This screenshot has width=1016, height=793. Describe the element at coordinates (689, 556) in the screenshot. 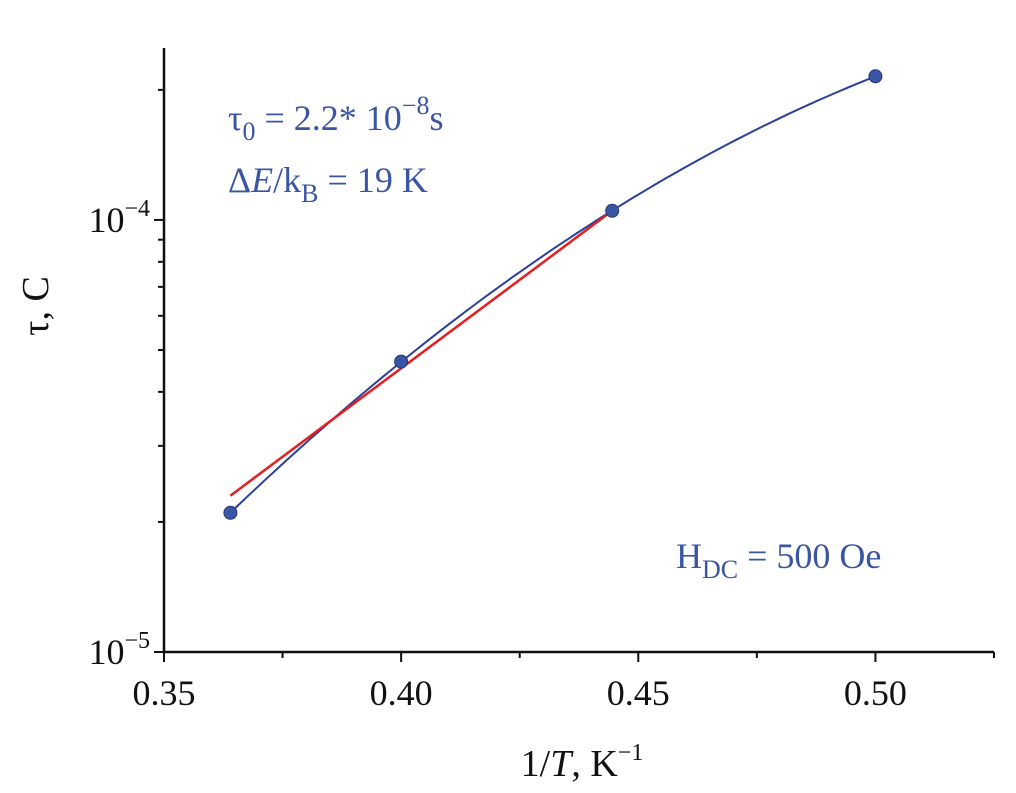

I see `annotation-field-main: H` at that location.